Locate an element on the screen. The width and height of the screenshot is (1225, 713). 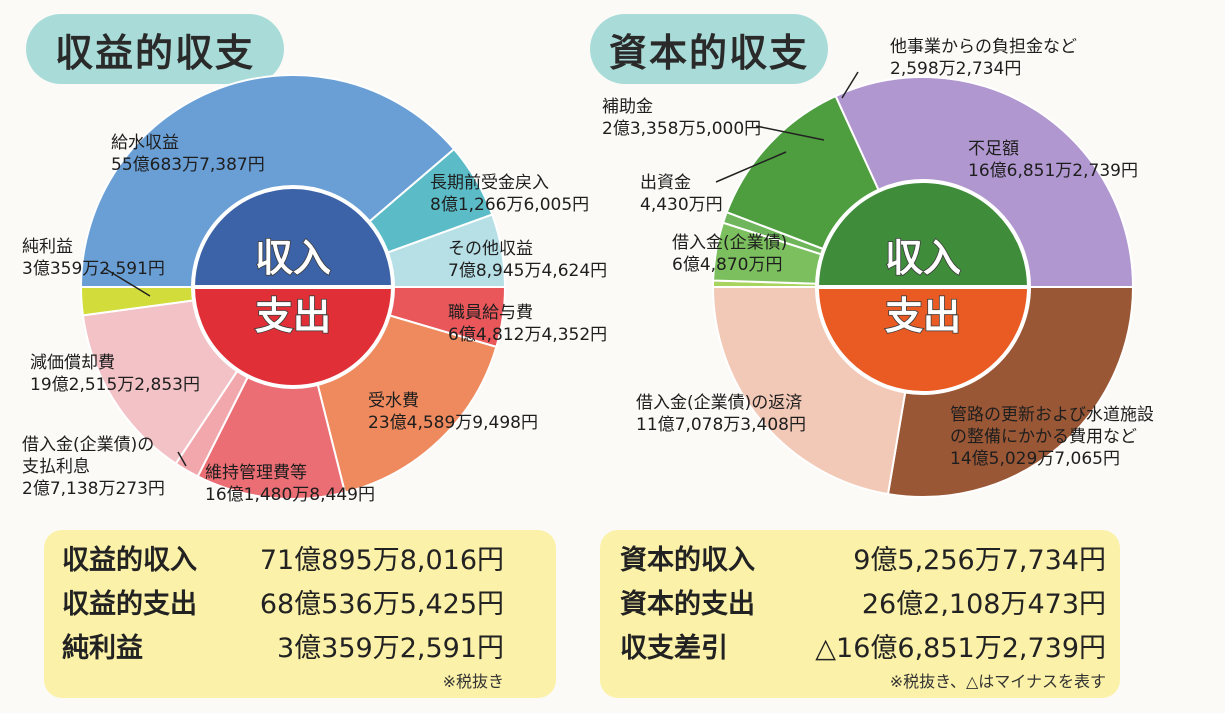
summary-row: 収益的支出 68億536万5,425円 is located at coordinates (300, 605).